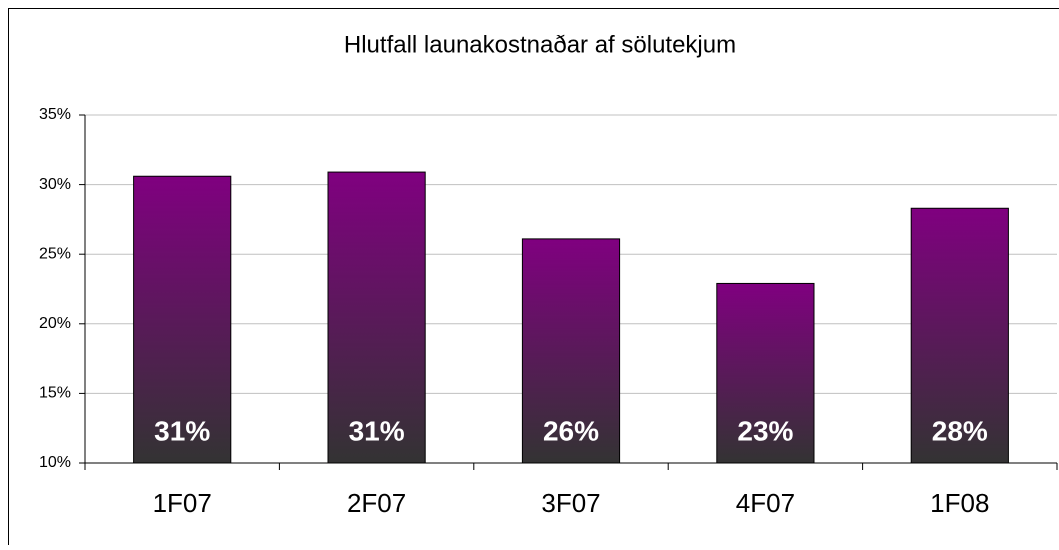  What do you see at coordinates (960, 430) in the screenshot?
I see `data-label: 28%` at bounding box center [960, 430].